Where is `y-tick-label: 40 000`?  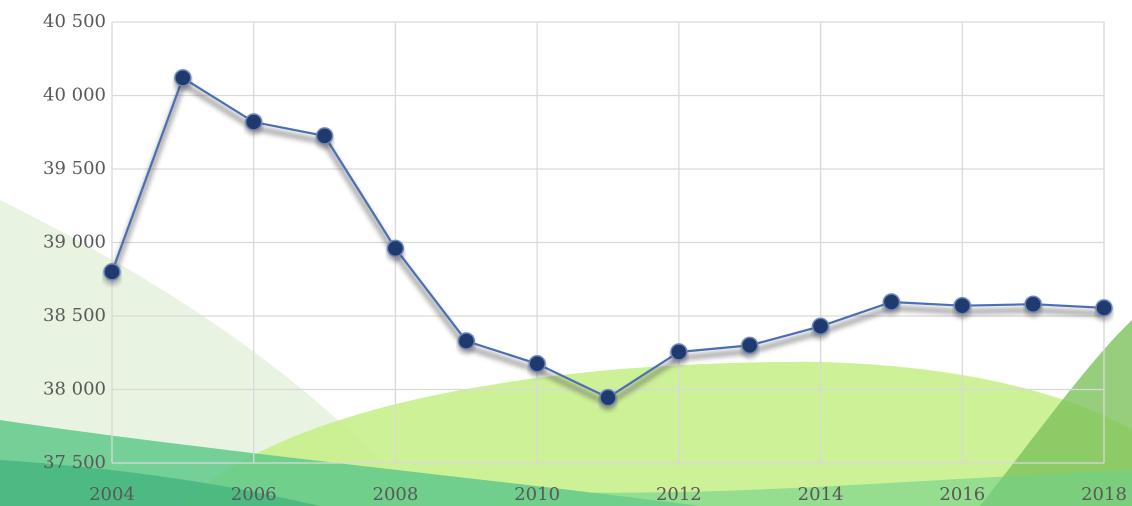
y-tick-label: 40 000 is located at coordinates (74, 95).